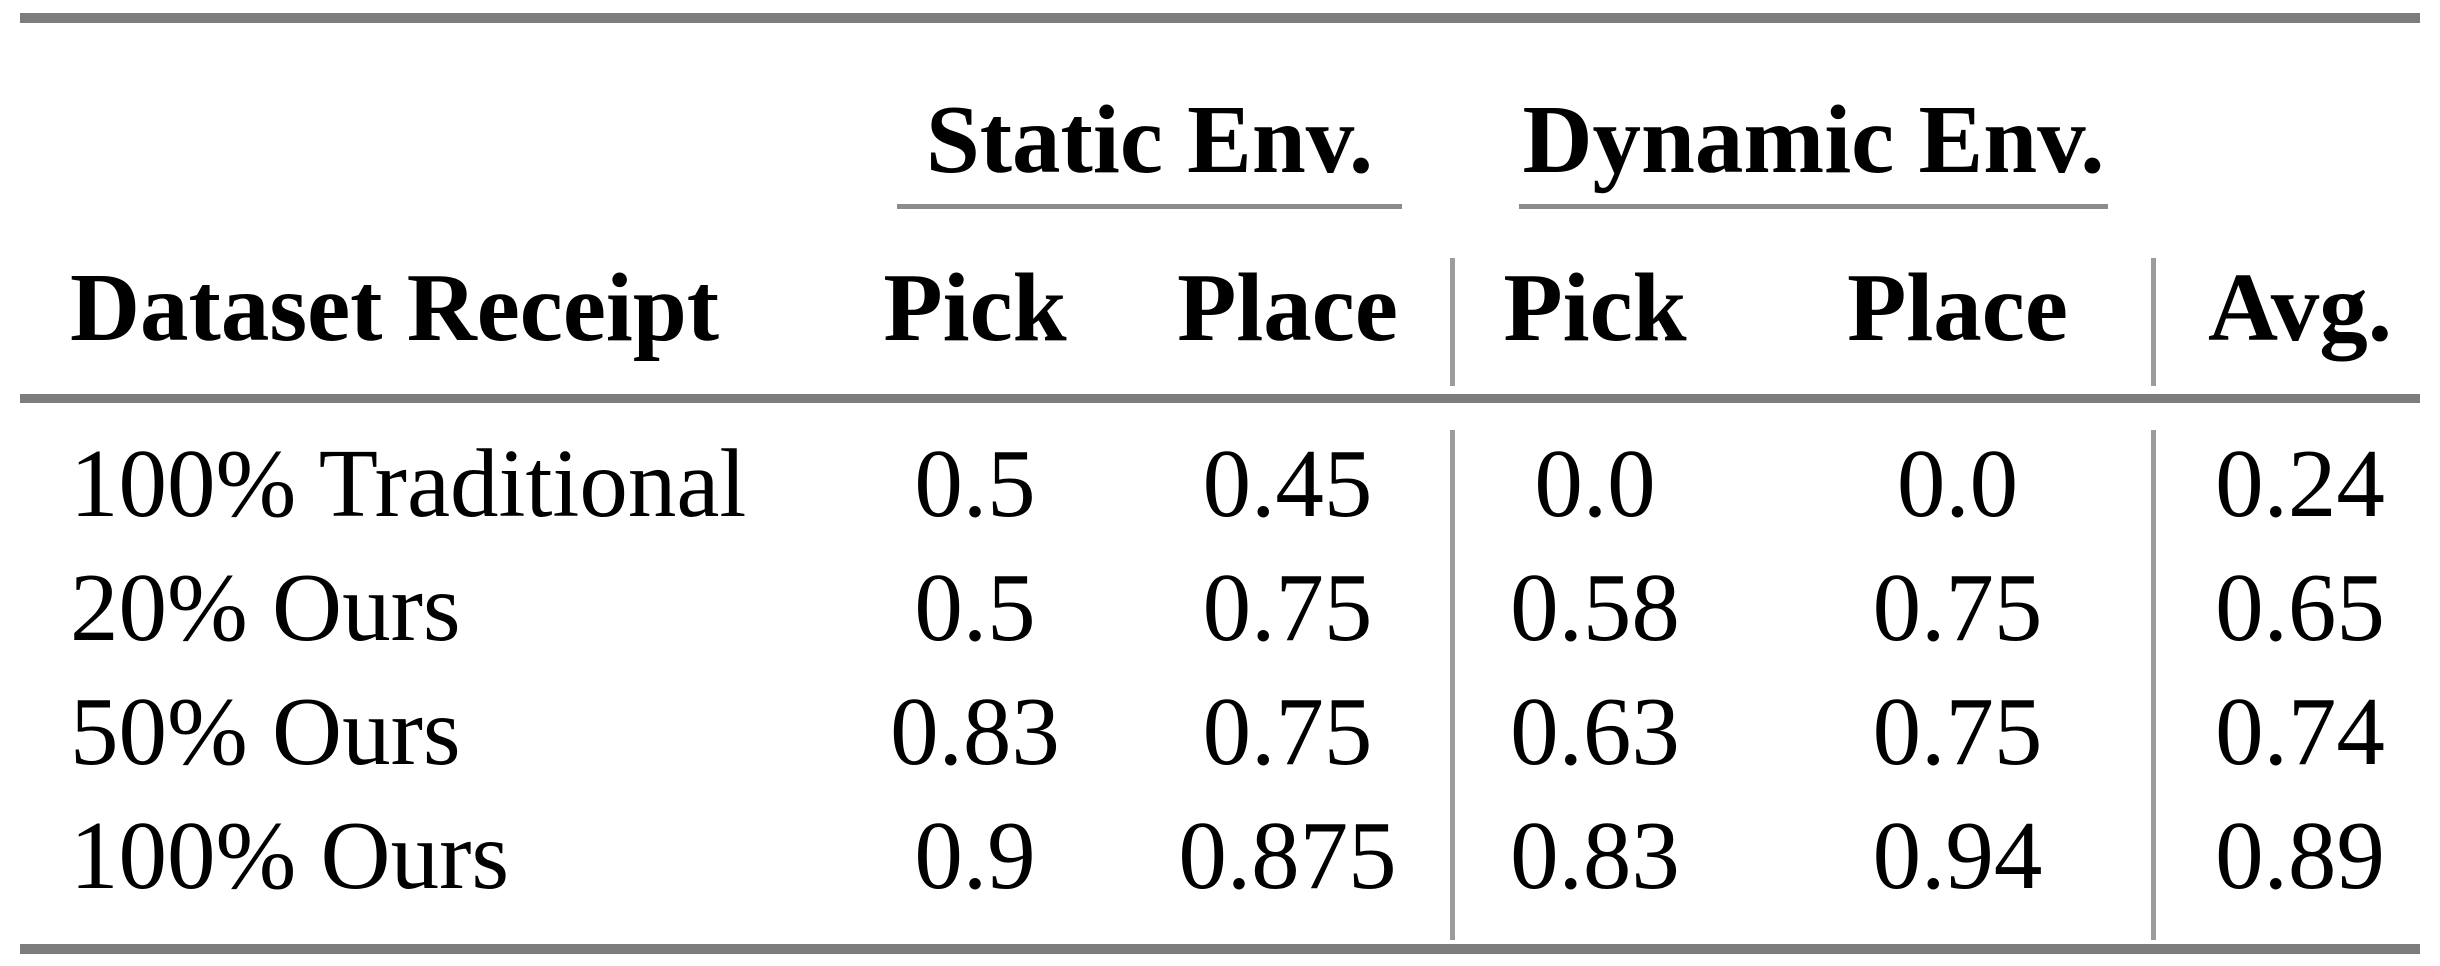  What do you see at coordinates (1452, 322) in the screenshot?
I see `vertical-rule-1-header` at bounding box center [1452, 322].